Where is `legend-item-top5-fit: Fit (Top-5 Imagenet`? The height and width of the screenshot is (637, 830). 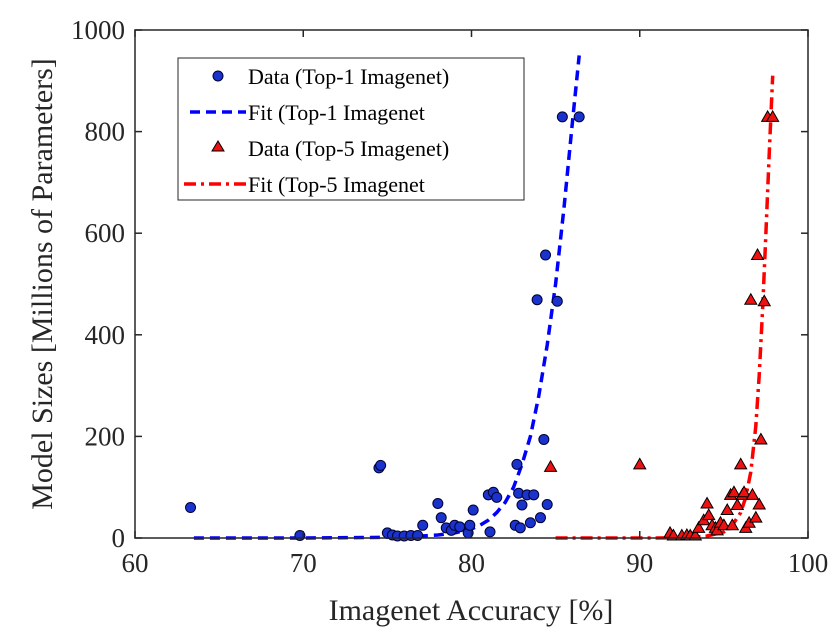
legend-item-top5-fit: Fit (Top-5 Imagenet is located at coordinates (304, 184).